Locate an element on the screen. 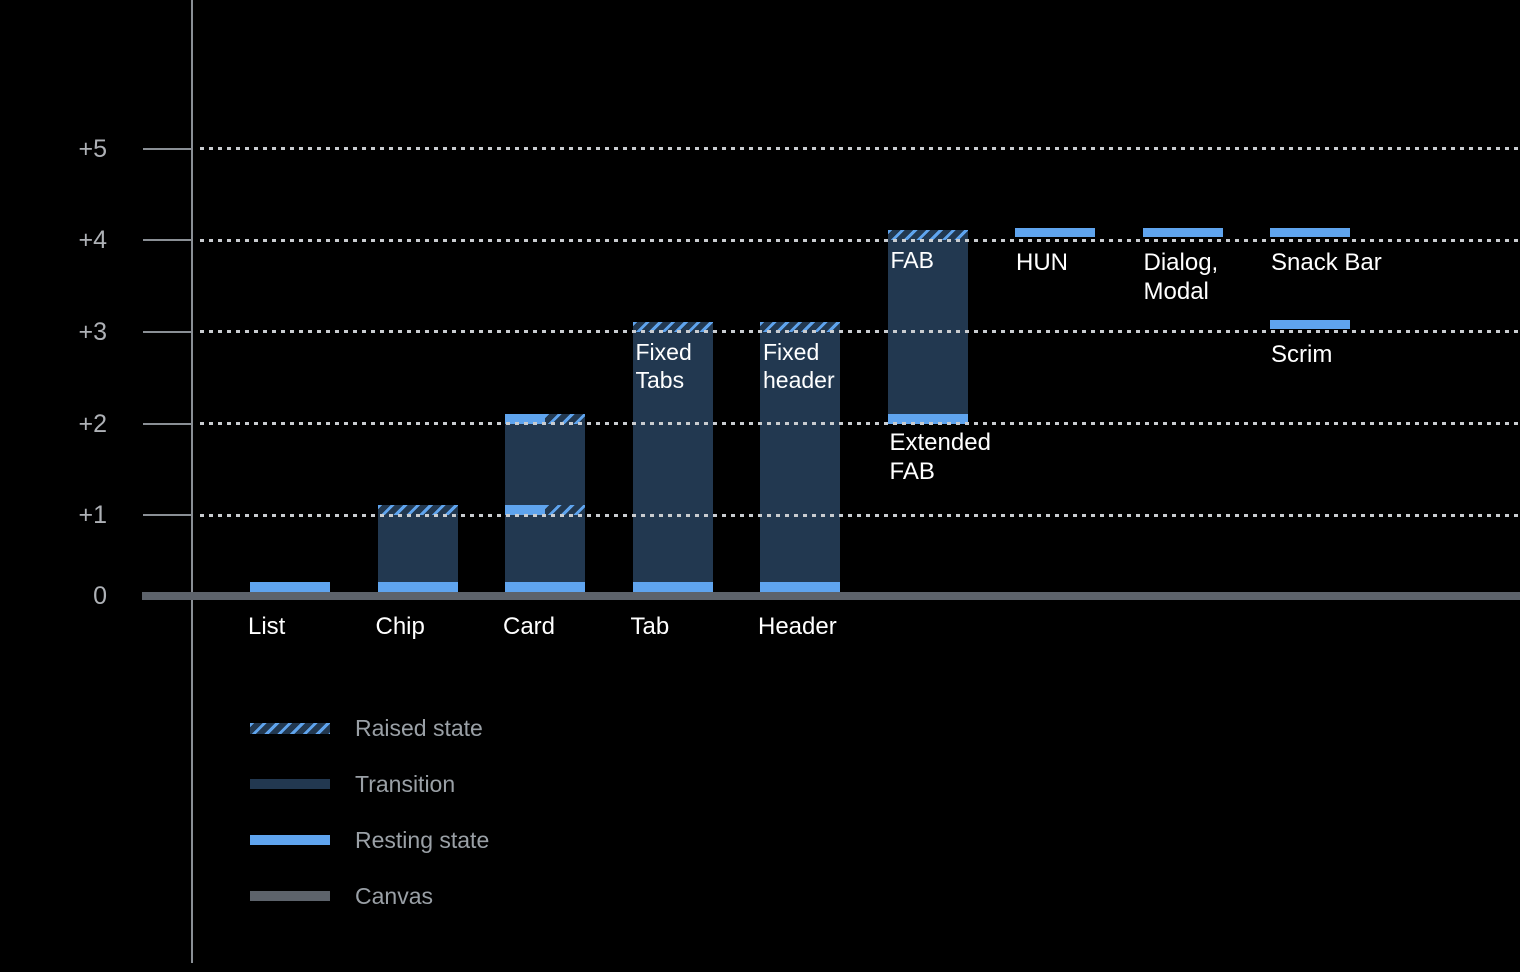 This screenshot has width=1520, height=972. legend-item-canvas: Canvas is located at coordinates (369, 896).